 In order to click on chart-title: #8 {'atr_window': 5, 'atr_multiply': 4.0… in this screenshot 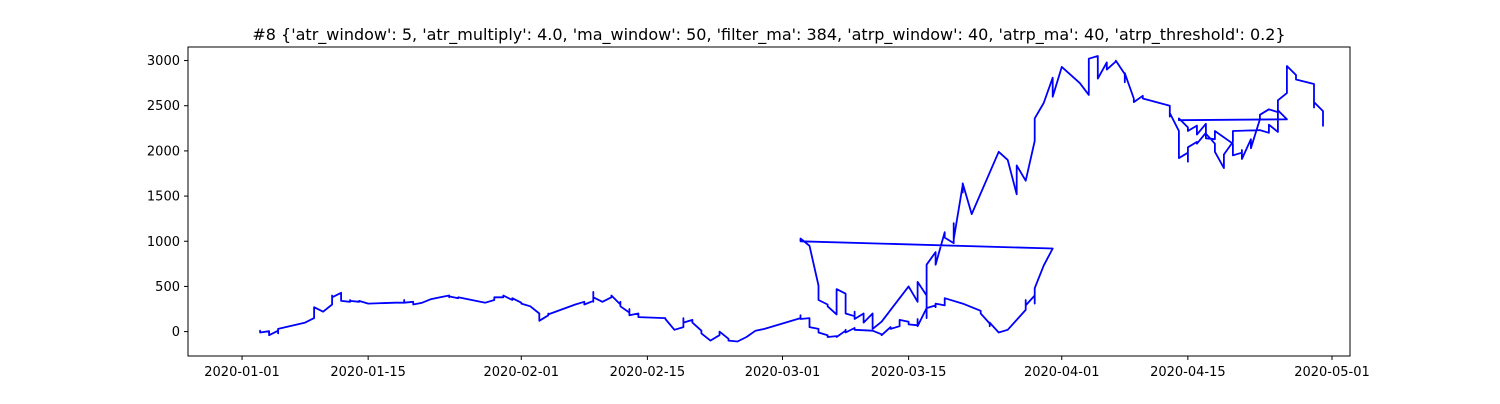, I will do `click(768, 35)`.